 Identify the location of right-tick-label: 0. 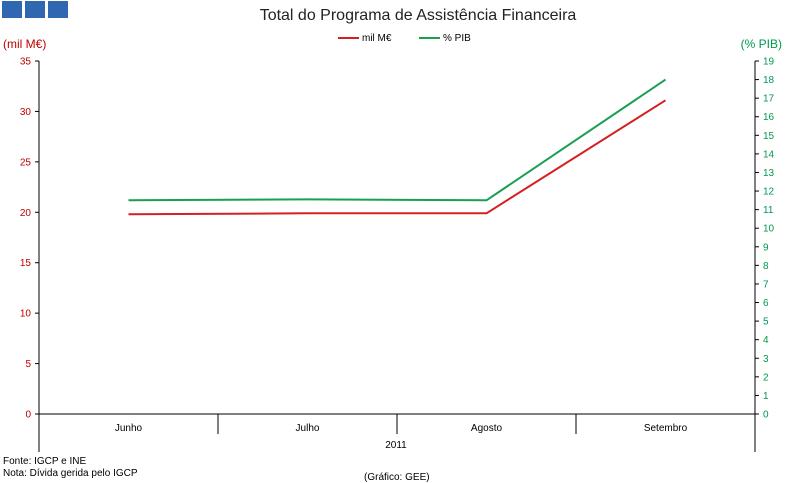
(766, 415).